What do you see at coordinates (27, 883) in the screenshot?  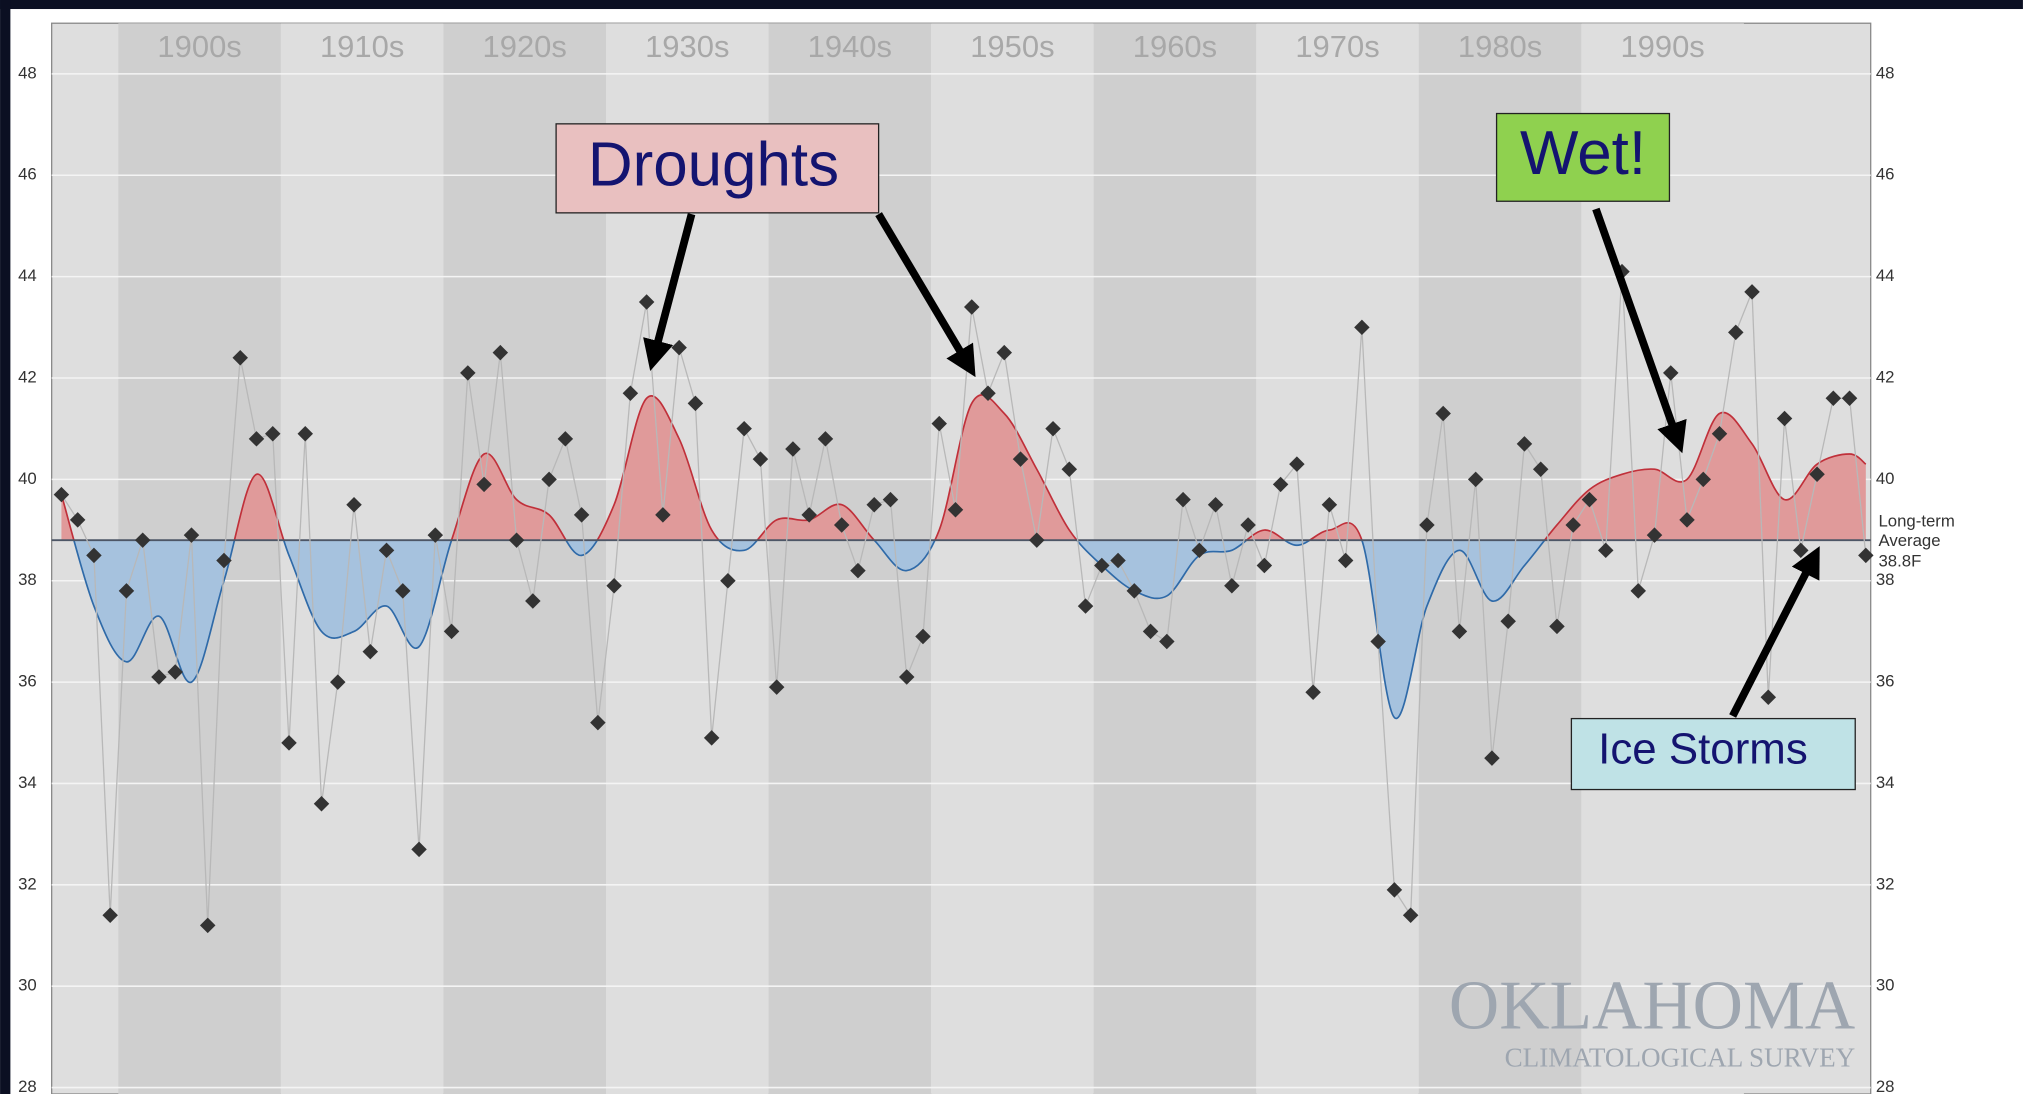 I see `y-tick-label: 32` at bounding box center [27, 883].